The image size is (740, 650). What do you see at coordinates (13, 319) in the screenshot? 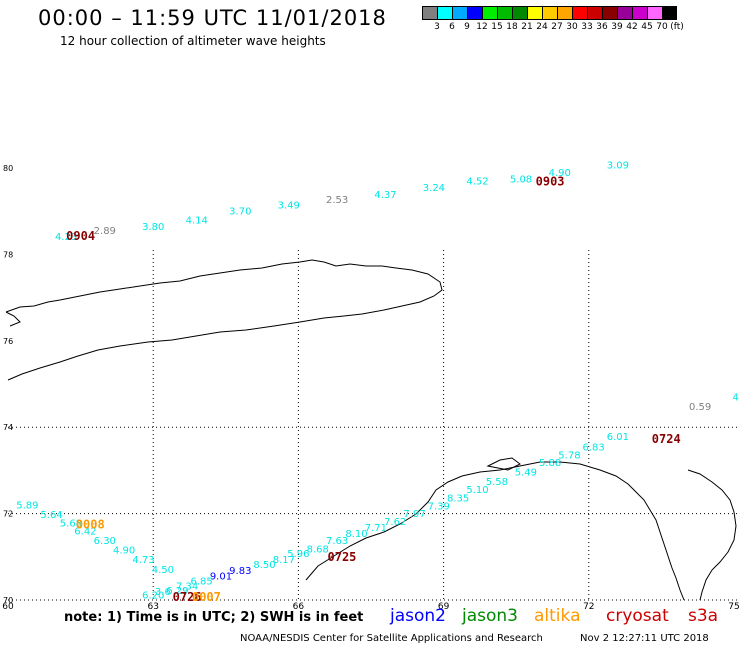
I see `novaya-zemlya-coast-south` at bounding box center [13, 319].